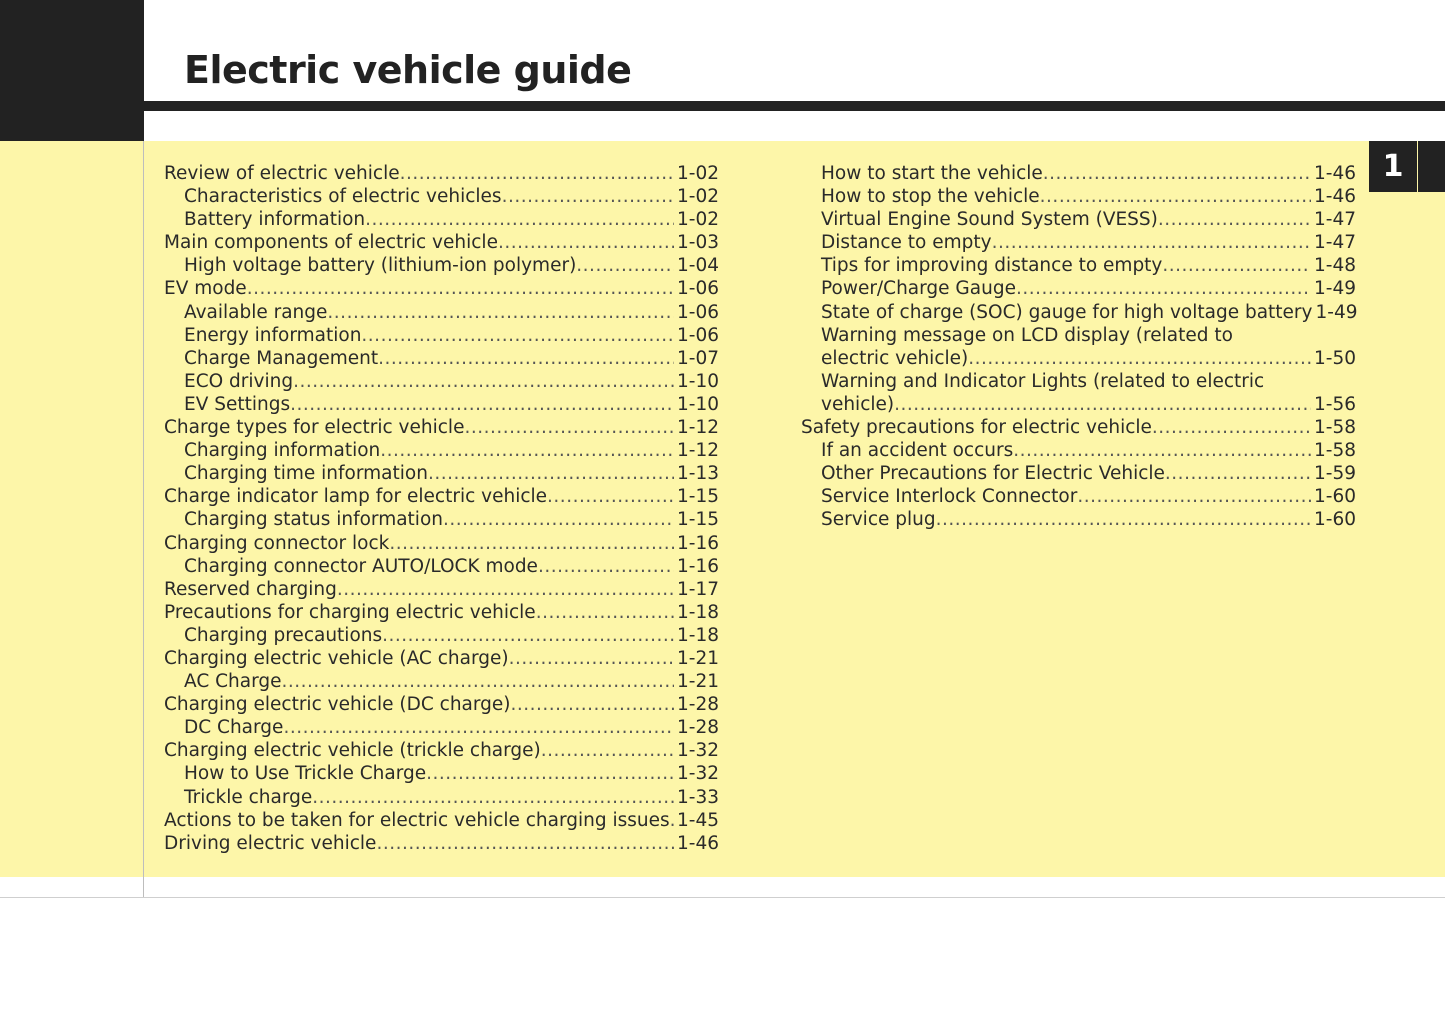  What do you see at coordinates (441, 219) in the screenshot?
I see `toc-entry: Battery information 1-02` at bounding box center [441, 219].